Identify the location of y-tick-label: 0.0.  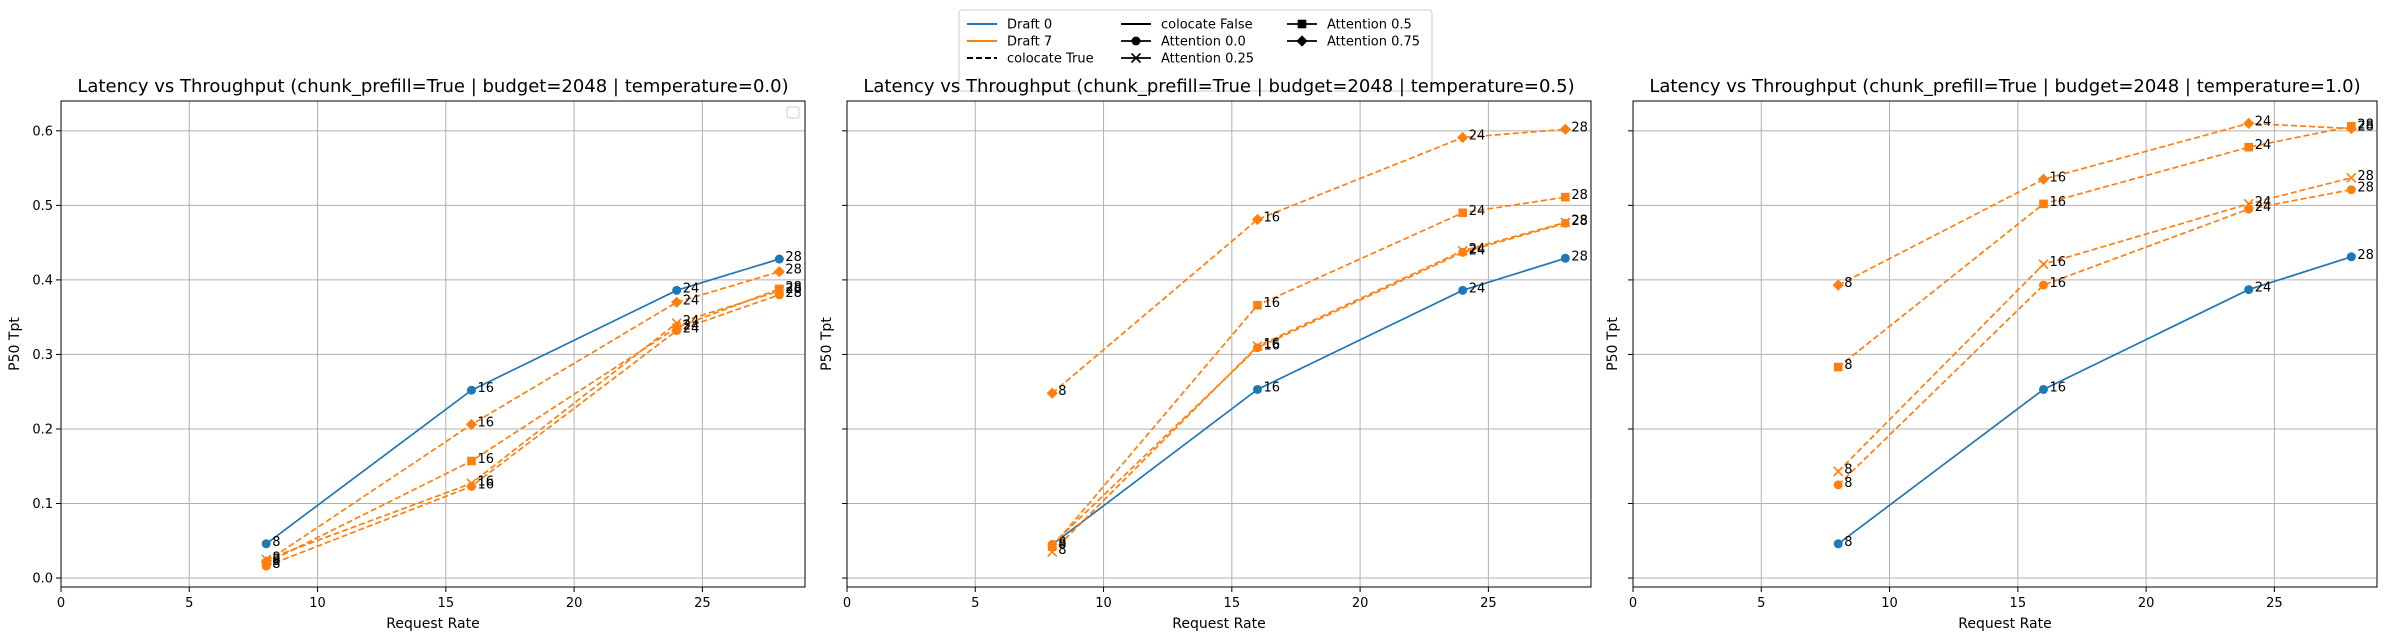
(42, 579).